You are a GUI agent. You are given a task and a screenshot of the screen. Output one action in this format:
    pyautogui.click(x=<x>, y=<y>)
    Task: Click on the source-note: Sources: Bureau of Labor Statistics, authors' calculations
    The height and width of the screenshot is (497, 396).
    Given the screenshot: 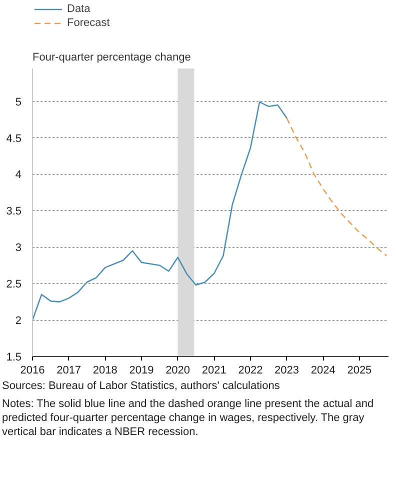 What is the action you would take?
    pyautogui.click(x=141, y=387)
    